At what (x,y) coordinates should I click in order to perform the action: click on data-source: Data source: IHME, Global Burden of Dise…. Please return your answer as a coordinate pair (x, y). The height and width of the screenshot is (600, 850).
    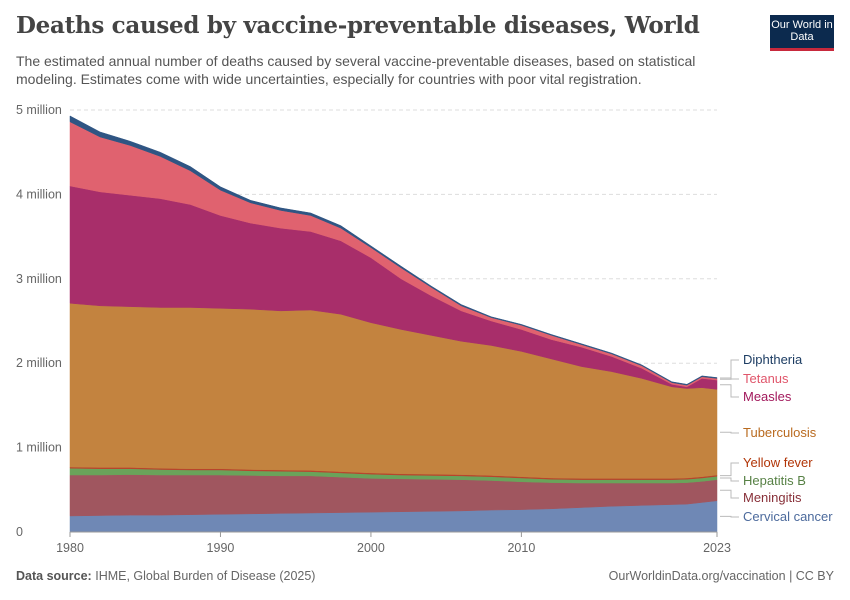
    Looking at the image, I should click on (166, 576).